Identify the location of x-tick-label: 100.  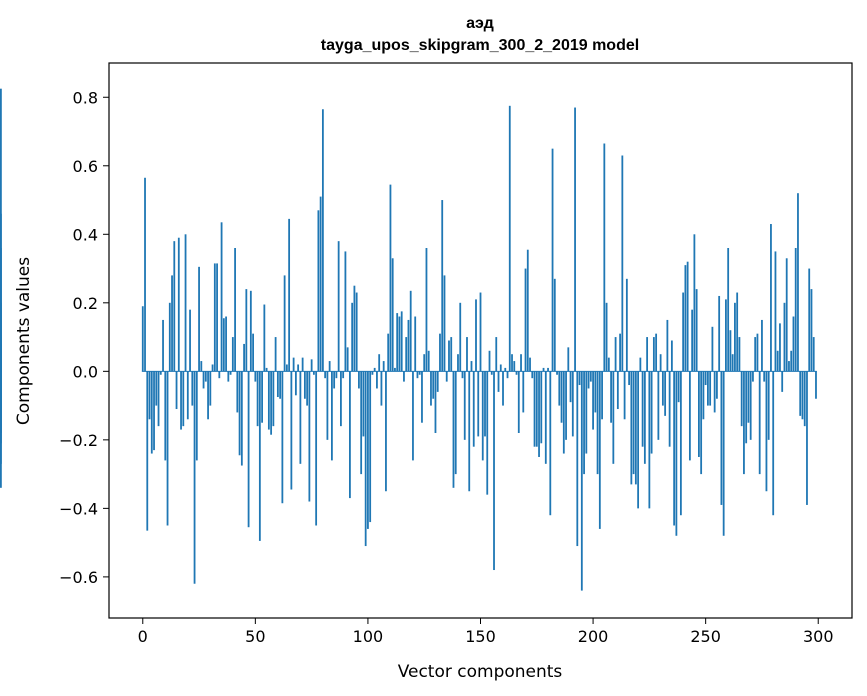
(368, 636).